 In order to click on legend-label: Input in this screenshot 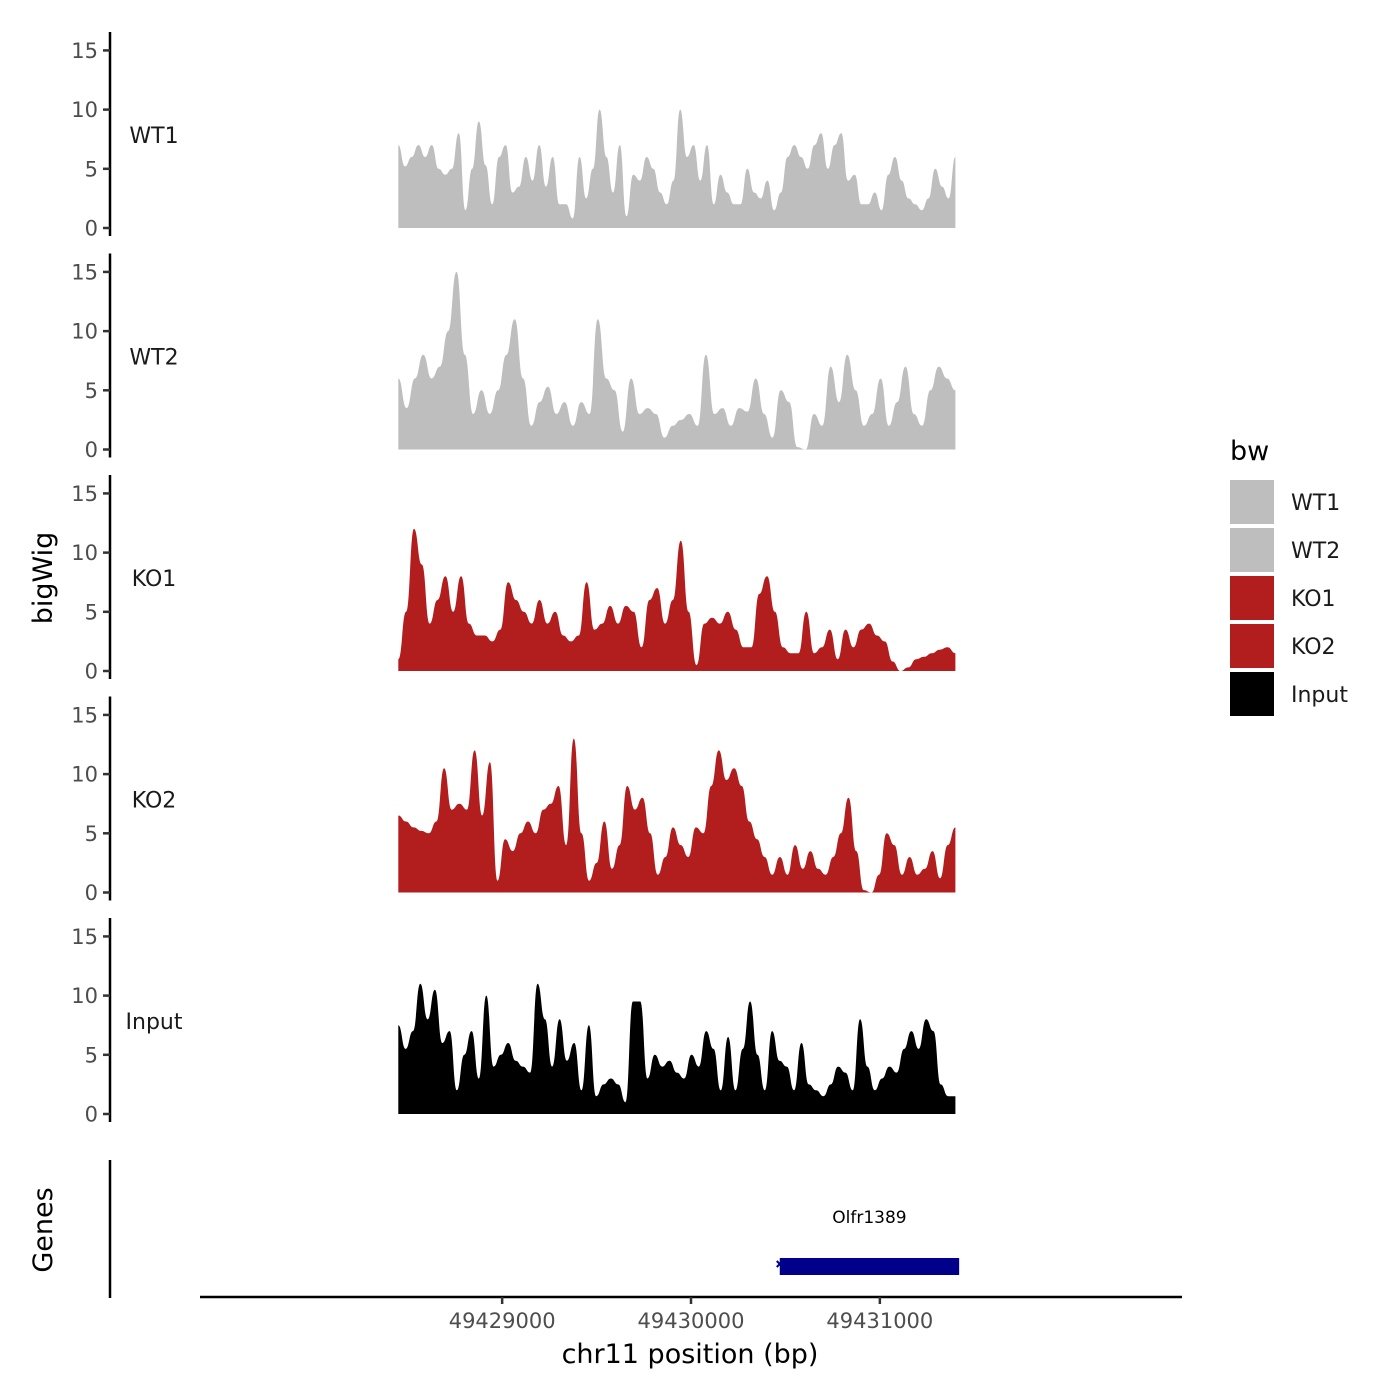, I will do `click(1319, 695)`.